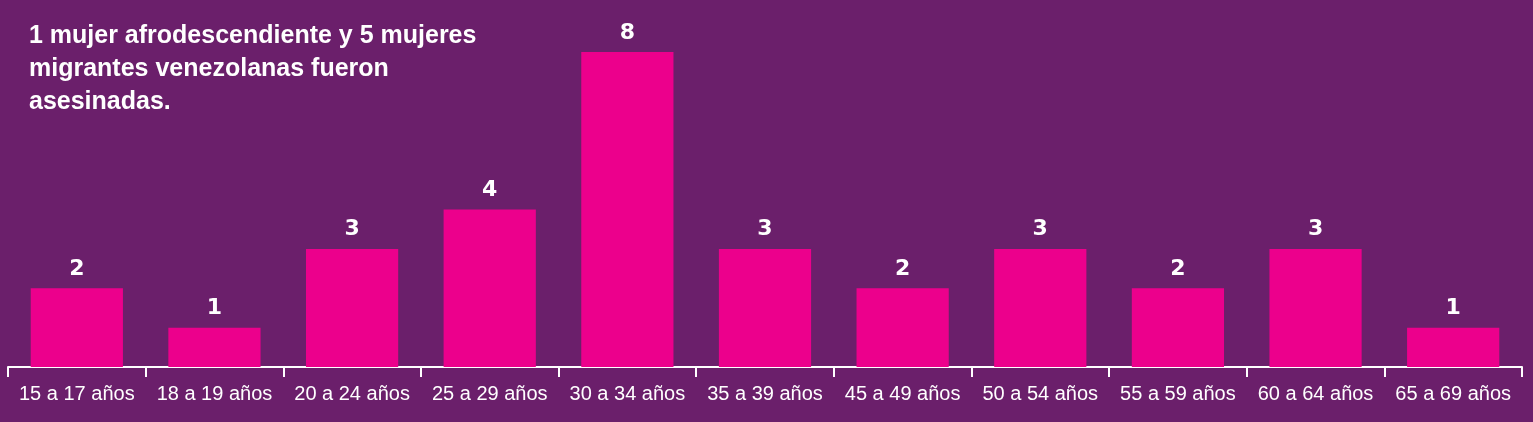 The width and height of the screenshot is (1533, 422). What do you see at coordinates (490, 188) in the screenshot?
I see `data-label: 4` at bounding box center [490, 188].